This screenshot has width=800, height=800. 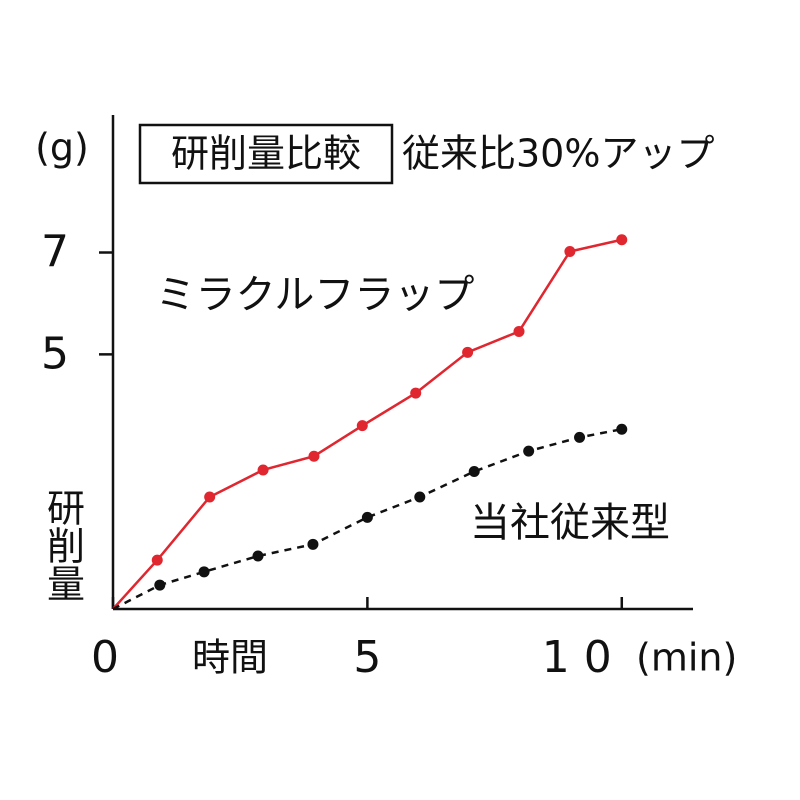 What do you see at coordinates (63, 545) in the screenshot?
I see `y-label: 研削量` at bounding box center [63, 545].